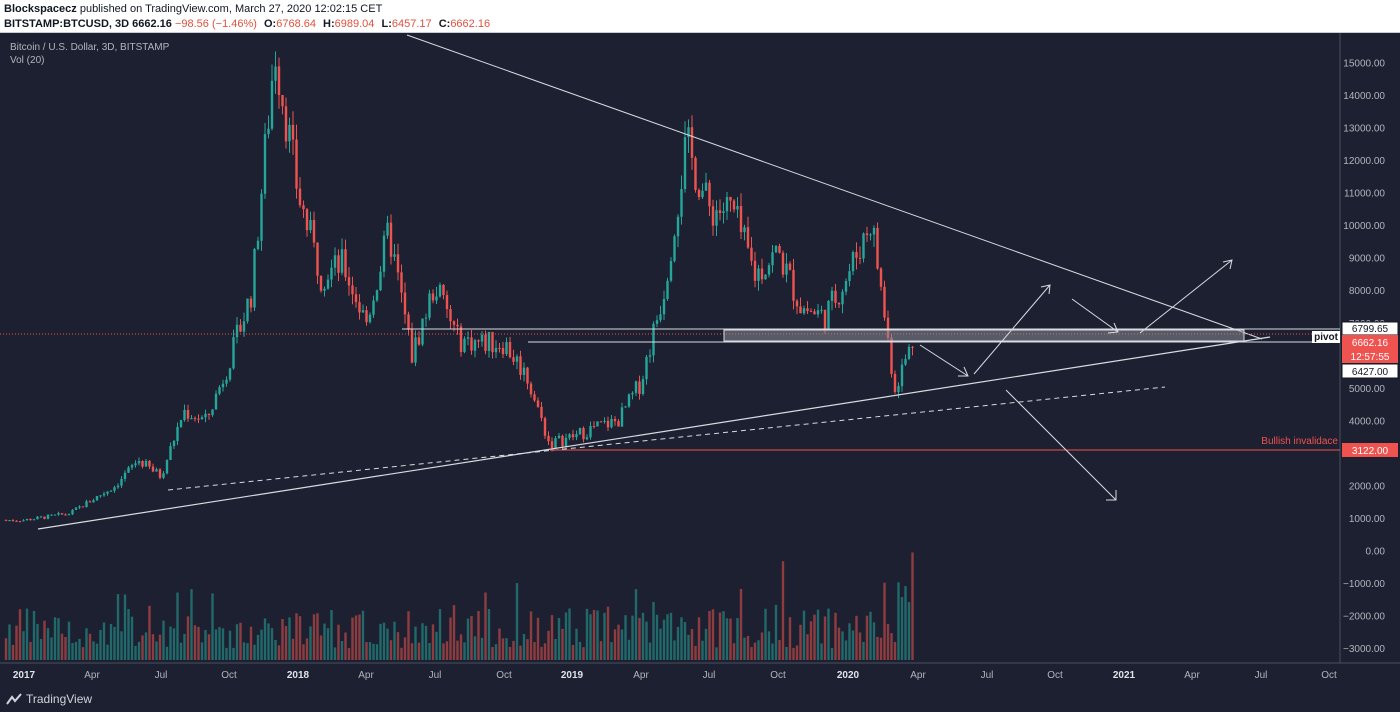  What do you see at coordinates (1076, 380) in the screenshot?
I see `scenario-arrows` at bounding box center [1076, 380].